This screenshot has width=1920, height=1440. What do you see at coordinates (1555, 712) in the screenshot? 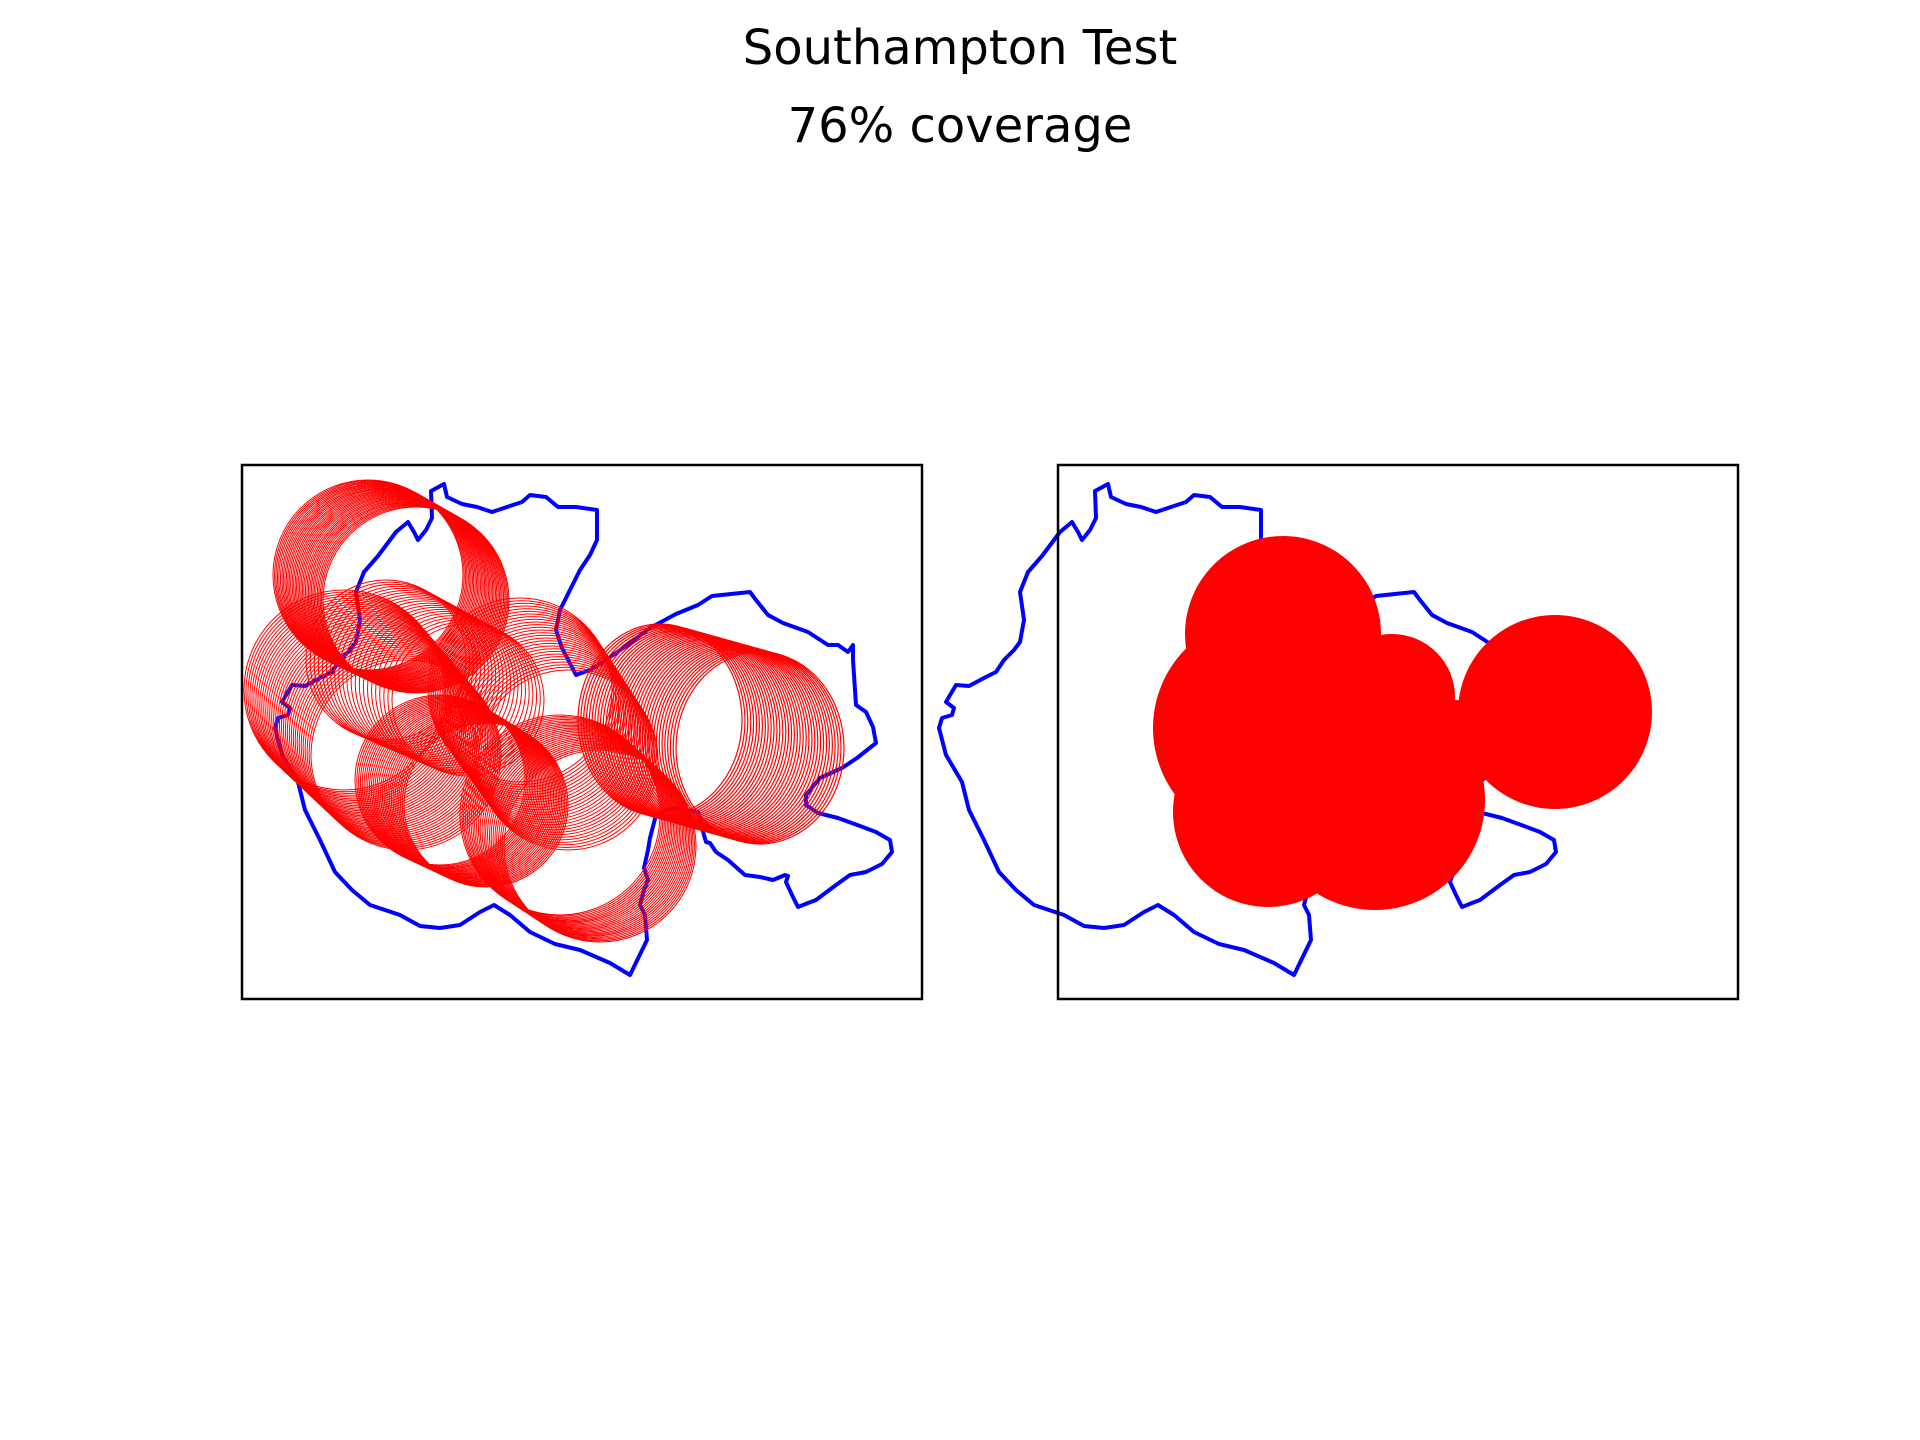
I see `coverage-circle-filled` at bounding box center [1555, 712].